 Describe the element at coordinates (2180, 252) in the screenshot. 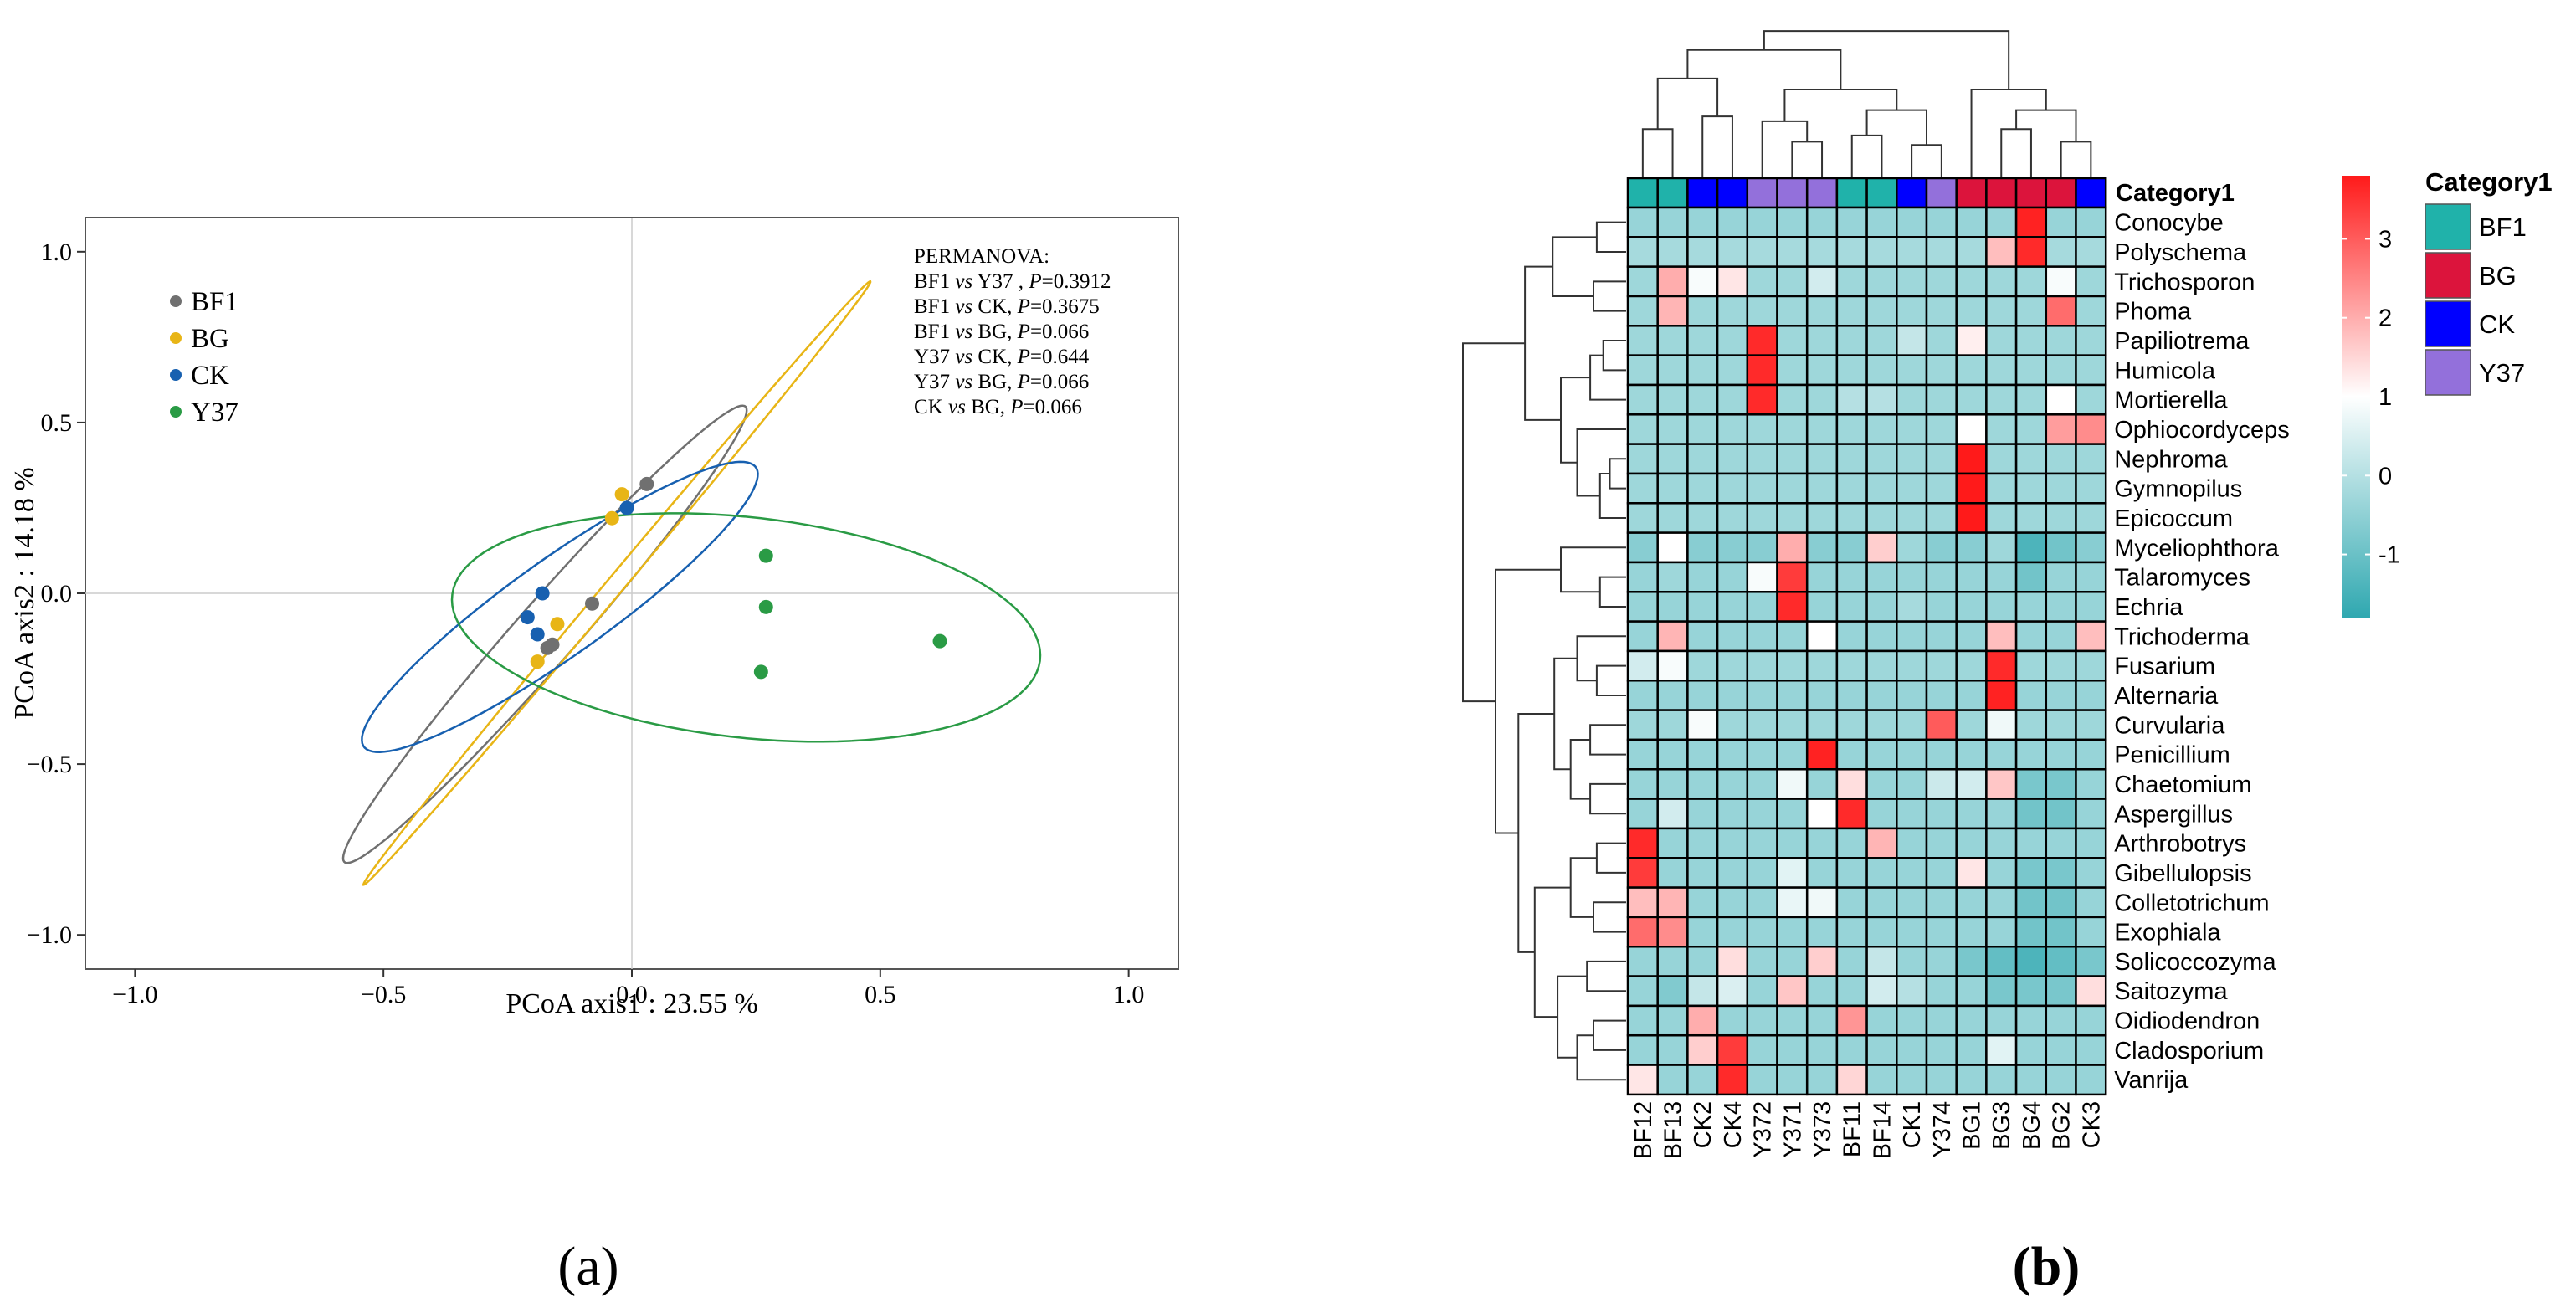

I see `row-label: Polyschema` at that location.